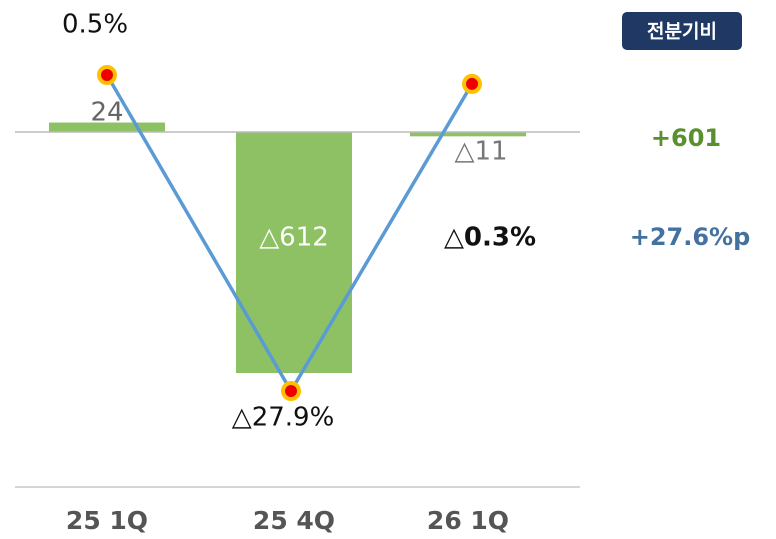 This screenshot has height=539, width=776. What do you see at coordinates (95, 25) in the screenshot?
I see `line-label: 0.5%` at bounding box center [95, 25].